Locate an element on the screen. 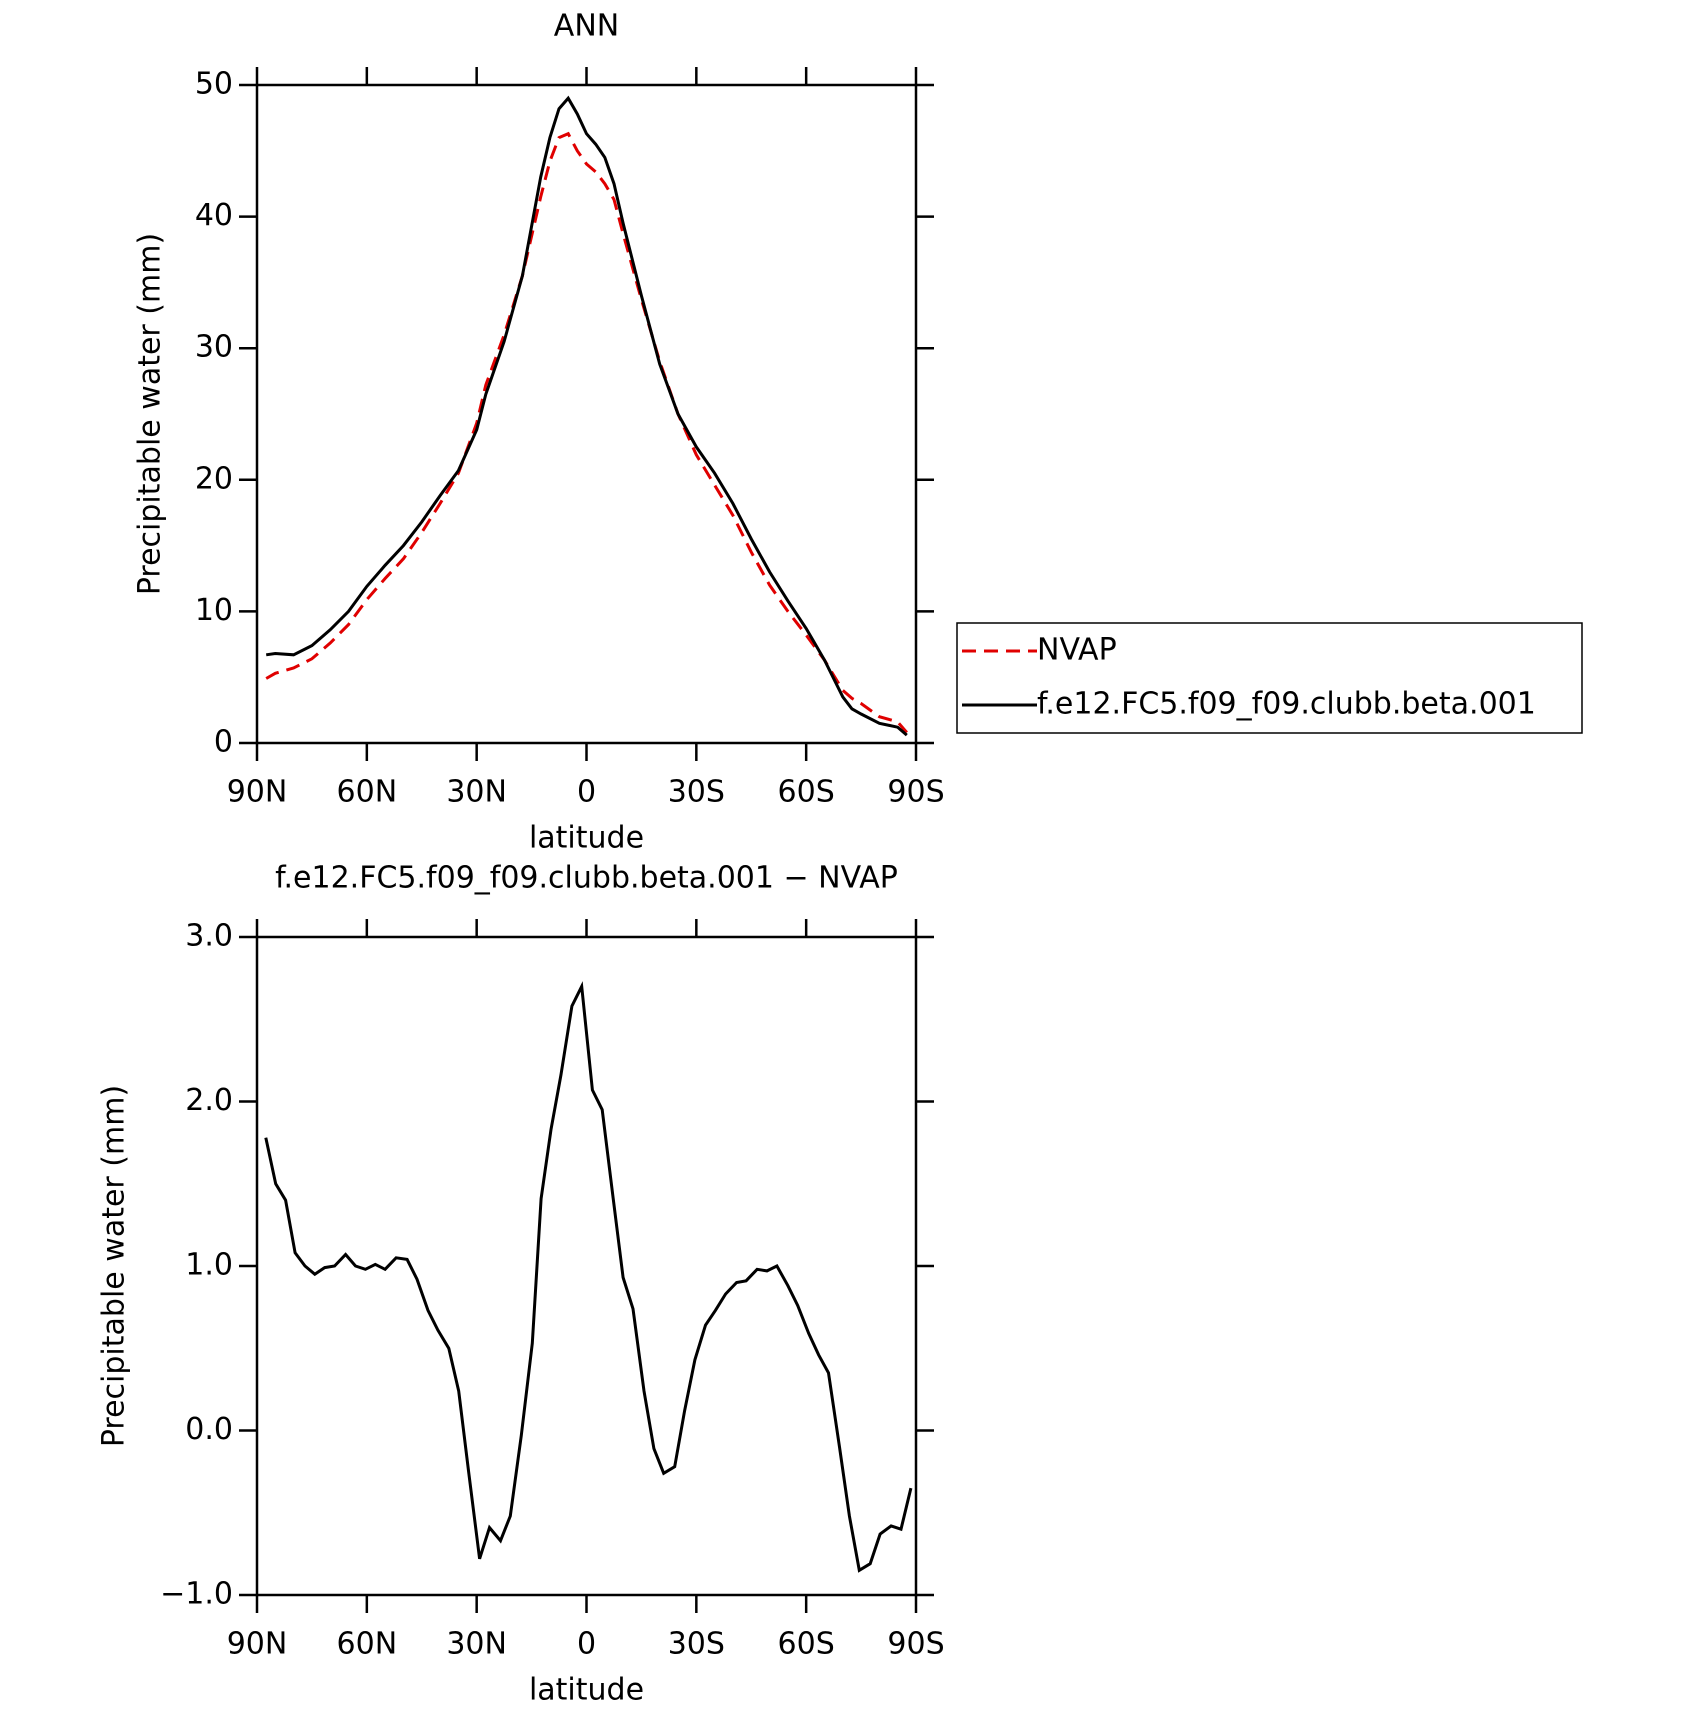  y-tick-label: 10 is located at coordinates (214, 610).